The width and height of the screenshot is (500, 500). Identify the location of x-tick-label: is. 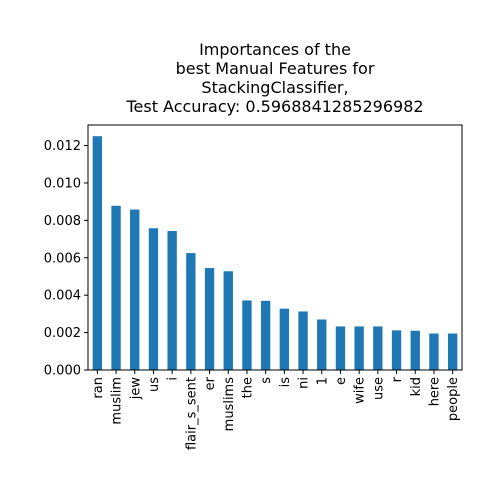
(285, 382).